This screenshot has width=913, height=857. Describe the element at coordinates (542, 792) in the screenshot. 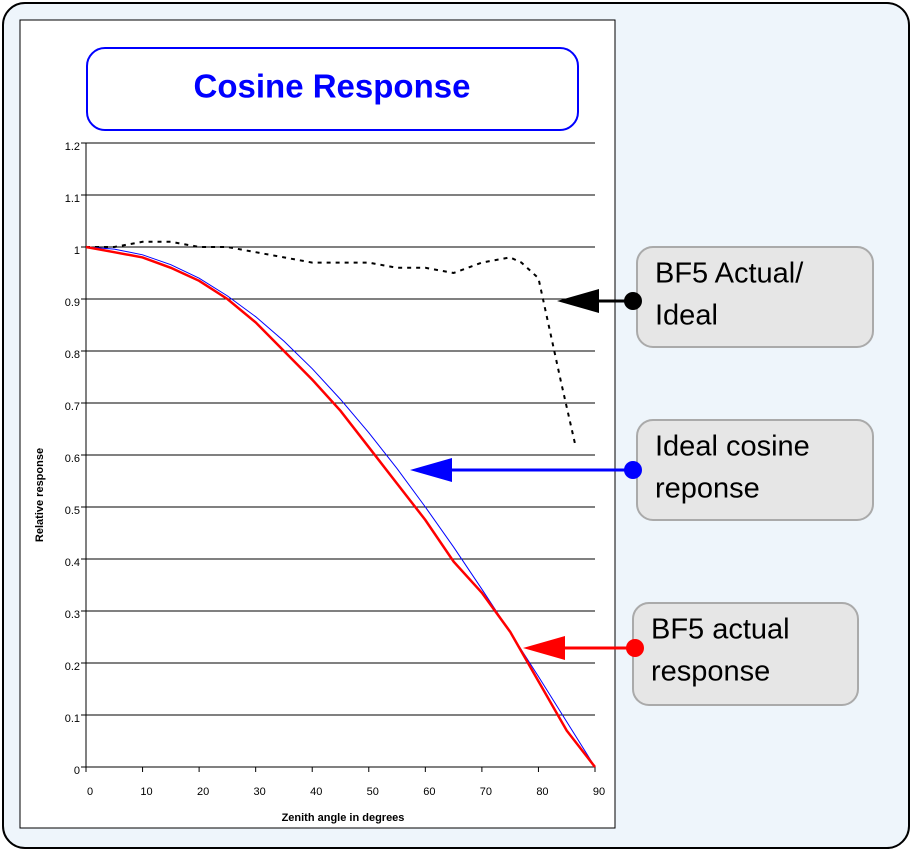

I see `x-tick-label: 80` at that location.